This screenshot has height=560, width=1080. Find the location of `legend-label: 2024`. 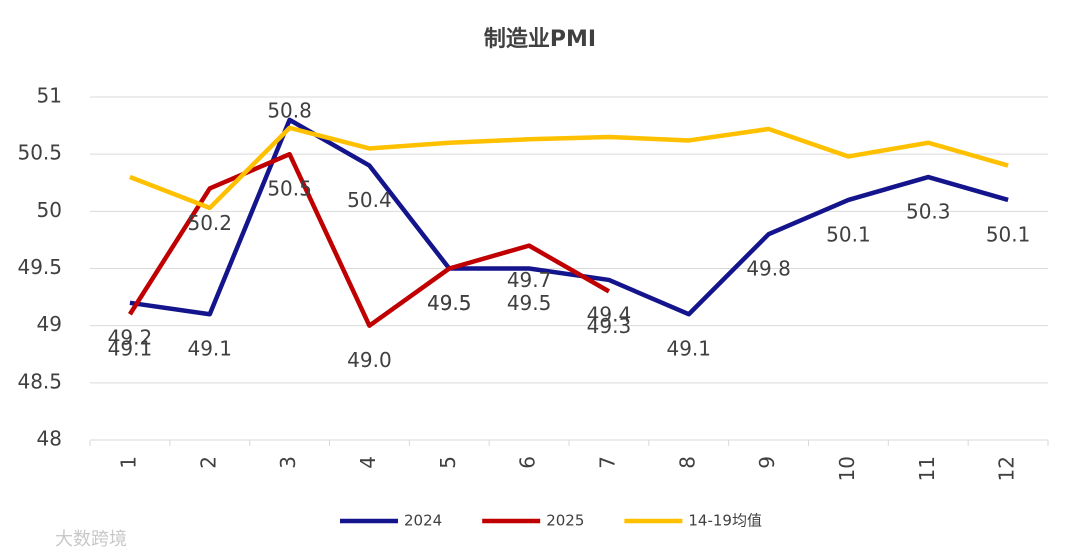

legend-label: 2024 is located at coordinates (423, 521).